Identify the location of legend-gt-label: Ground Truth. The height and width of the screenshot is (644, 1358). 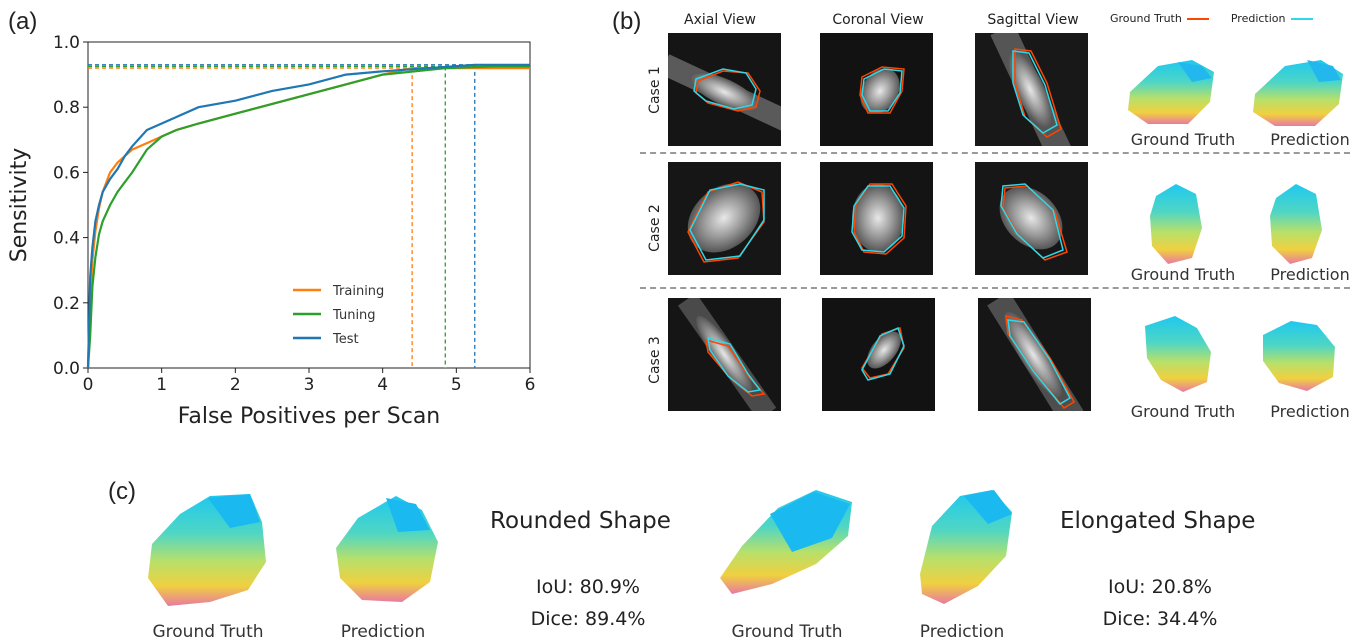
(1146, 18).